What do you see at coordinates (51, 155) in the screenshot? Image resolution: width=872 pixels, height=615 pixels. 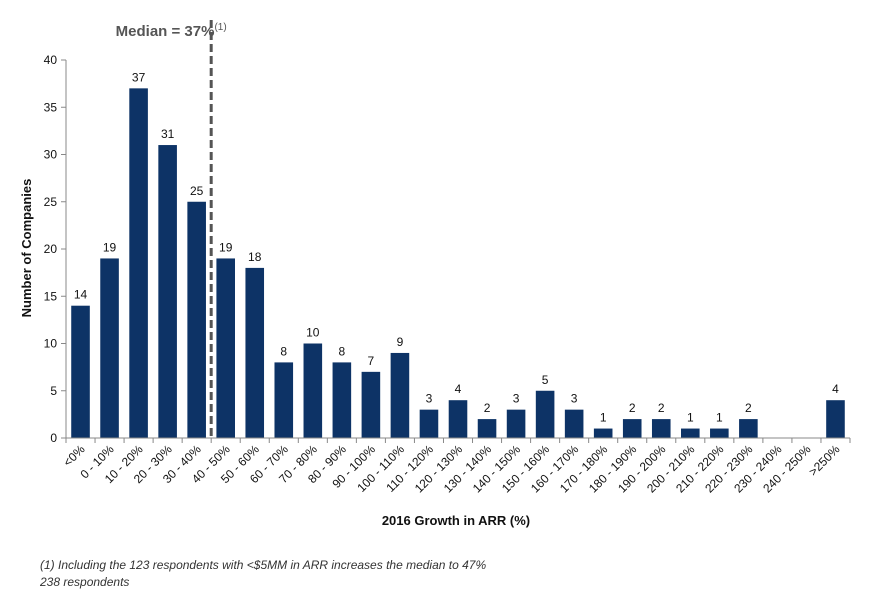 I see `y-tick-label: 30` at bounding box center [51, 155].